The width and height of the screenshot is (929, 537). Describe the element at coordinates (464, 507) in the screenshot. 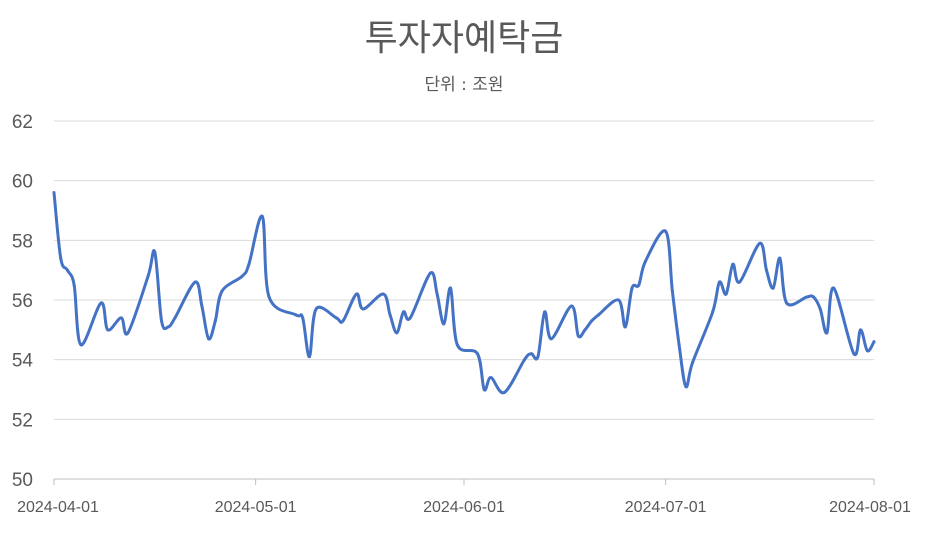

I see `x-tick-label: 2024-06-01` at that location.